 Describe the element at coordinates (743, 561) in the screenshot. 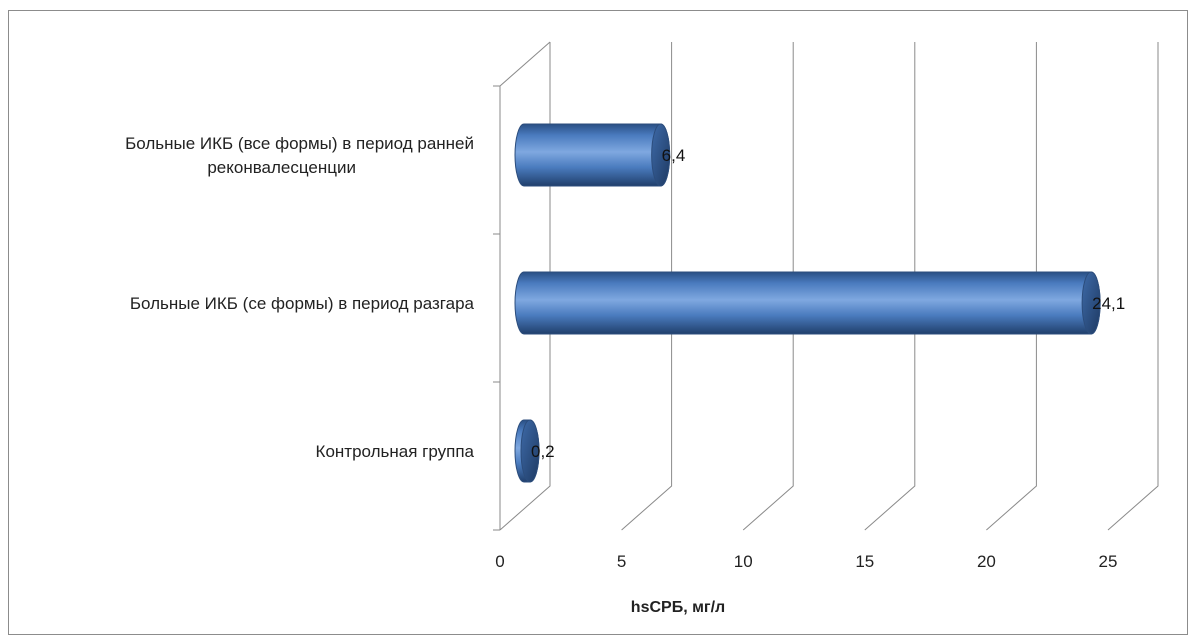

I see `x-tick-label: 10` at that location.